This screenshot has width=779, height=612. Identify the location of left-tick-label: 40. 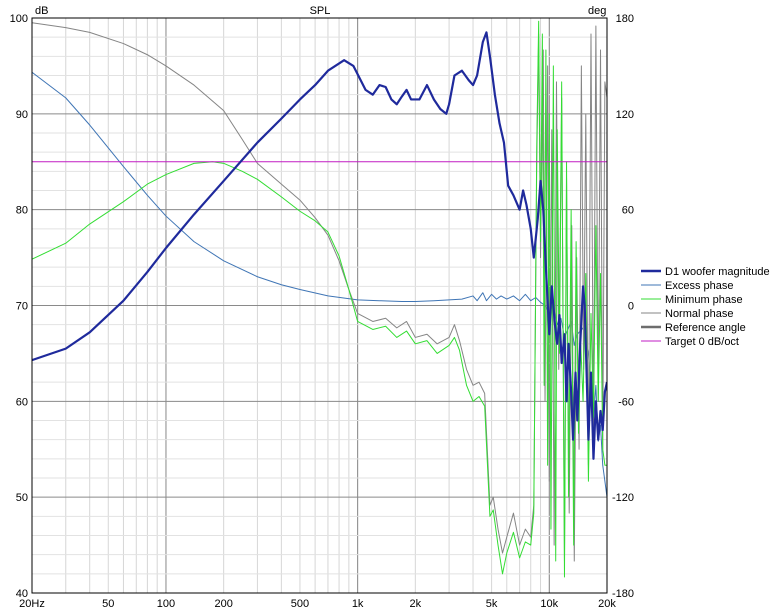
(22, 594).